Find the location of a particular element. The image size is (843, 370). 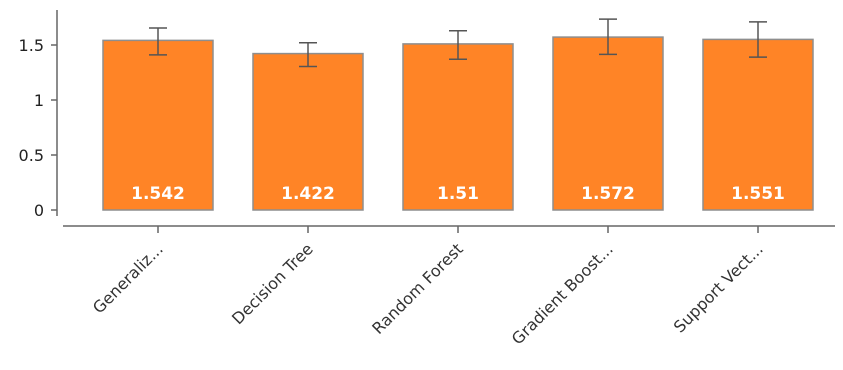

data-label: 1.551 is located at coordinates (758, 194).